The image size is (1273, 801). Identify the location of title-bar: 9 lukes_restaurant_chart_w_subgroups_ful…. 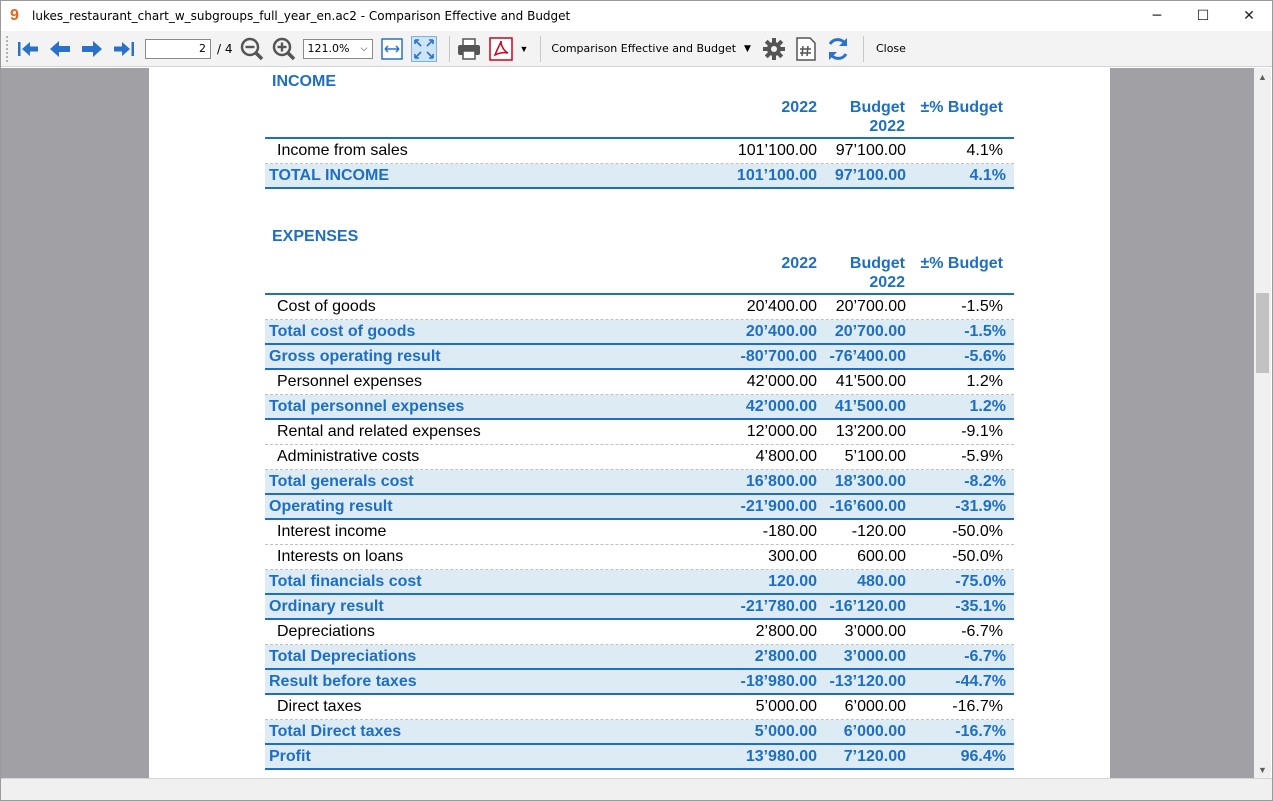
(636, 16).